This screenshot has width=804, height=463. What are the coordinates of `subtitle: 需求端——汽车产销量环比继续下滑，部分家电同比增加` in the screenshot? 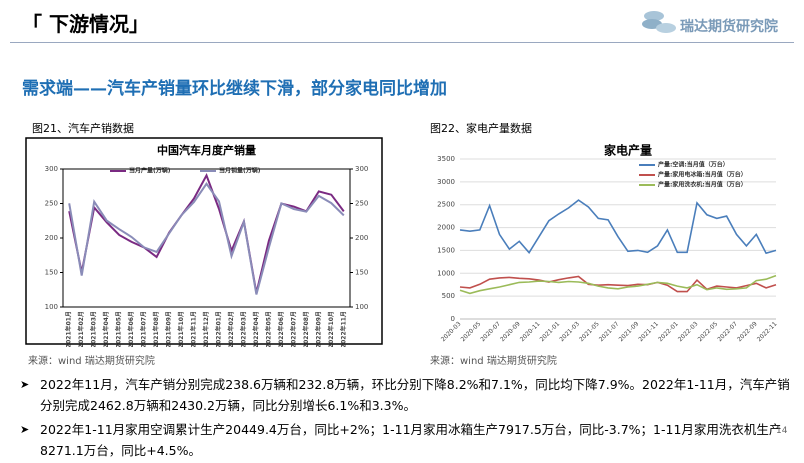 It's located at (234, 89).